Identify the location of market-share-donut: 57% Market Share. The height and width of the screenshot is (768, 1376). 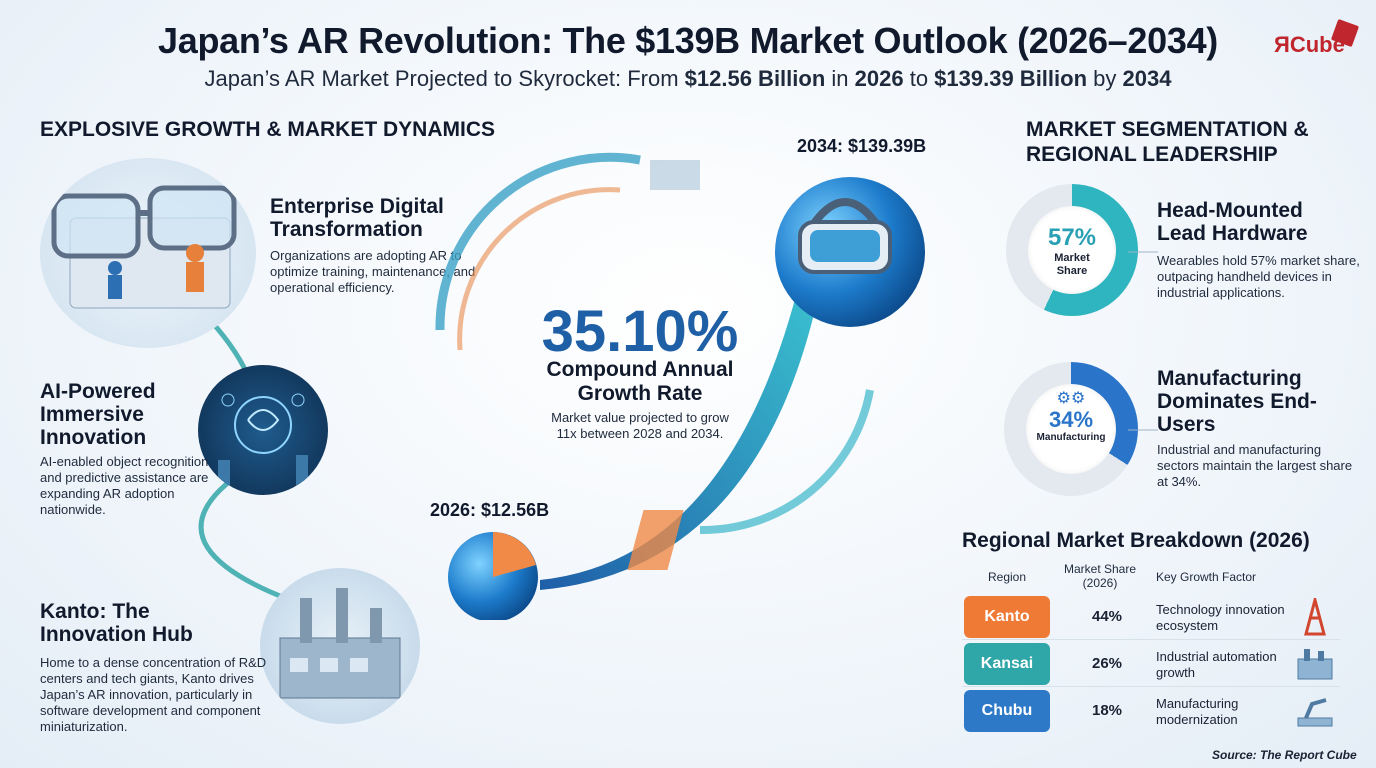
(1072, 250).